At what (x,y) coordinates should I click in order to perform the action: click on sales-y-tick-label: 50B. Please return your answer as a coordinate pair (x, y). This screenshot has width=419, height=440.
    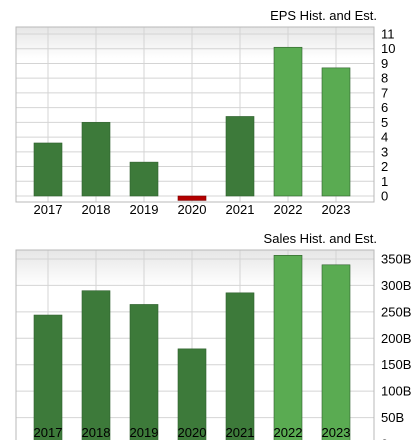
    Looking at the image, I should click on (392, 417).